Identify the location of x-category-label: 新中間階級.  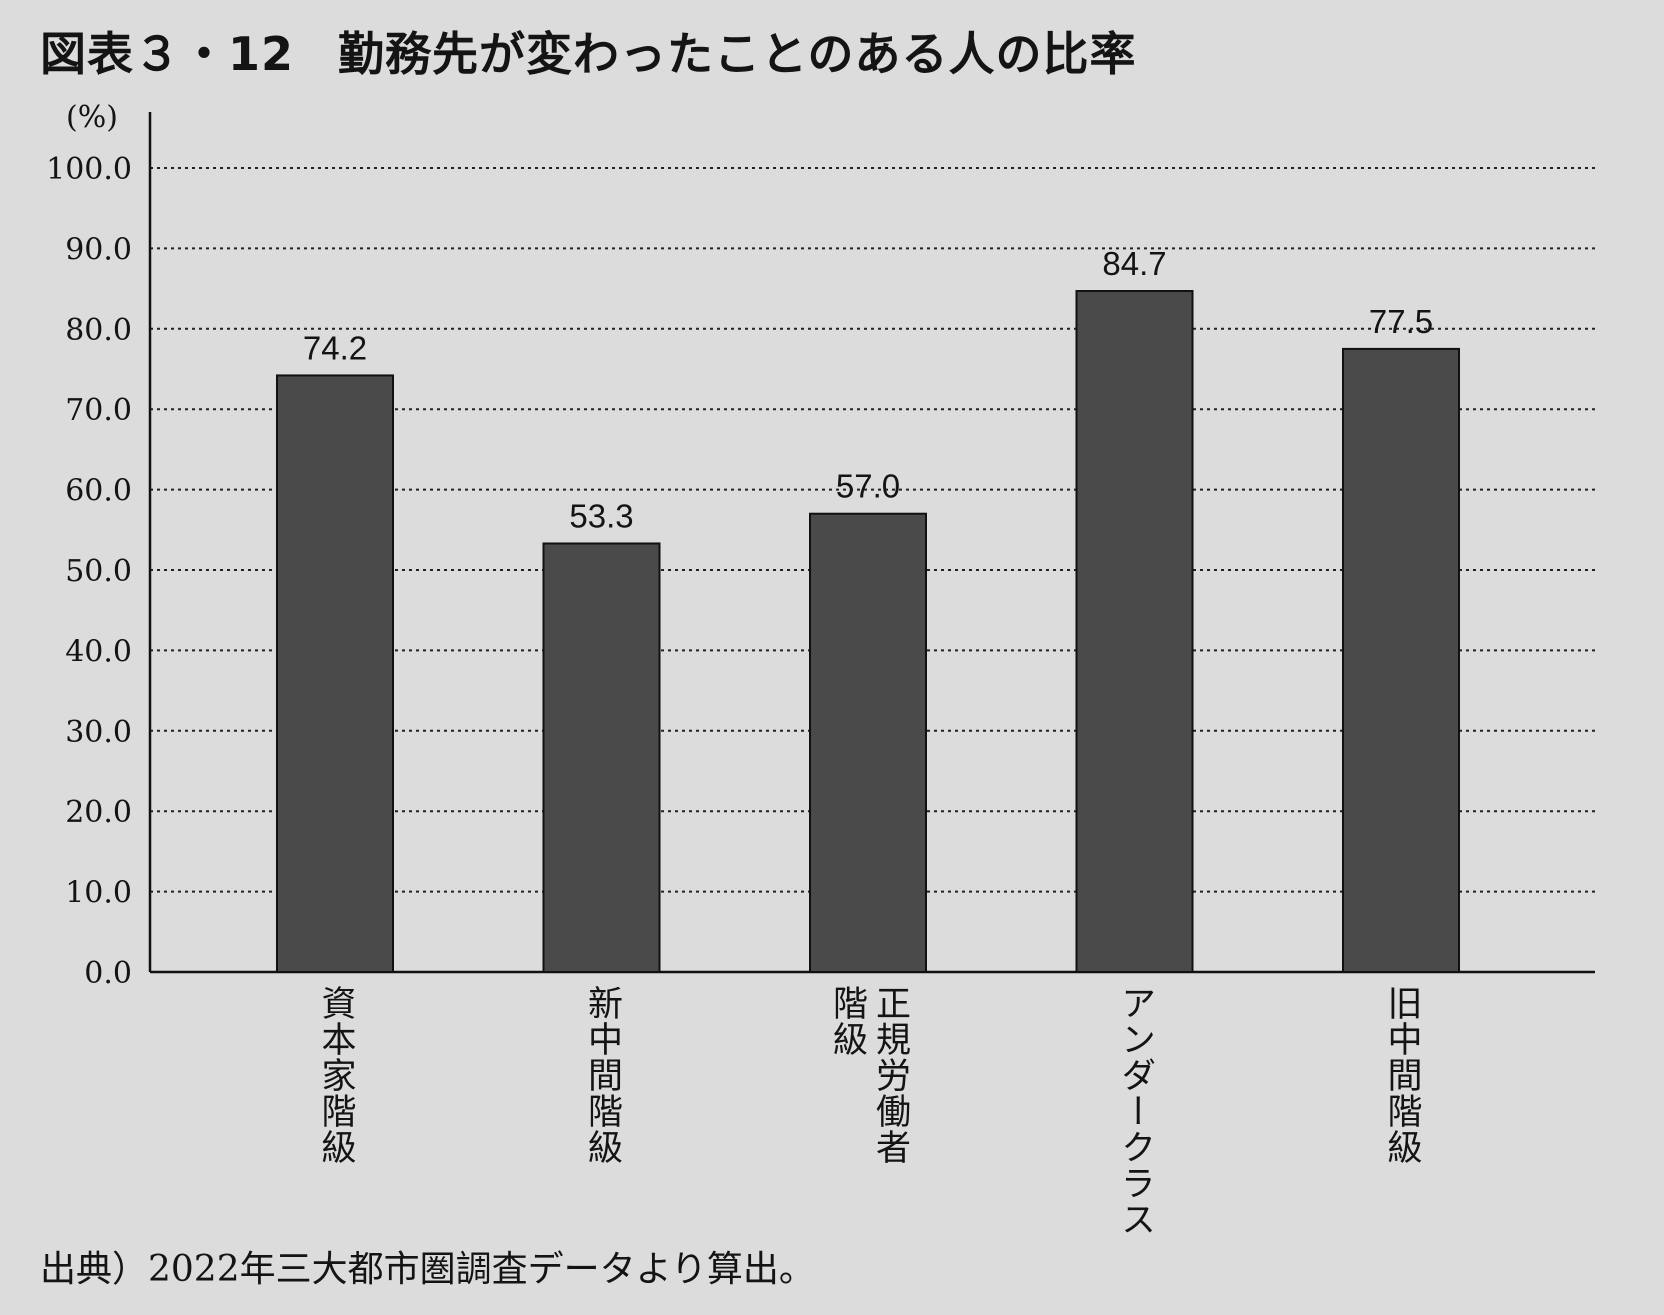
(602, 1075).